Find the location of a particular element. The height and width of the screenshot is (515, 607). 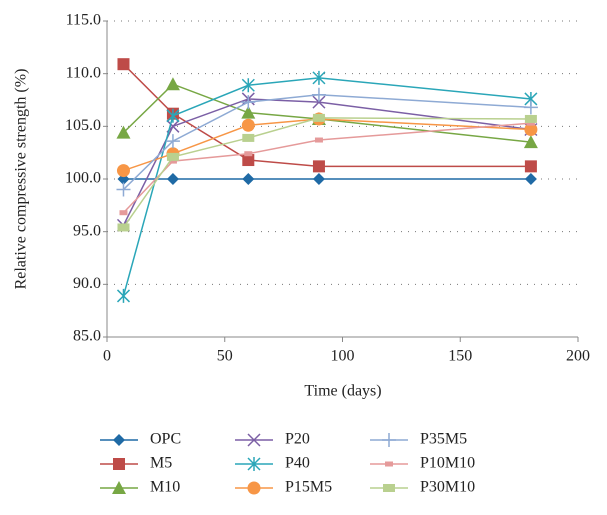

x-tick-label: 50 is located at coordinates (225, 356).